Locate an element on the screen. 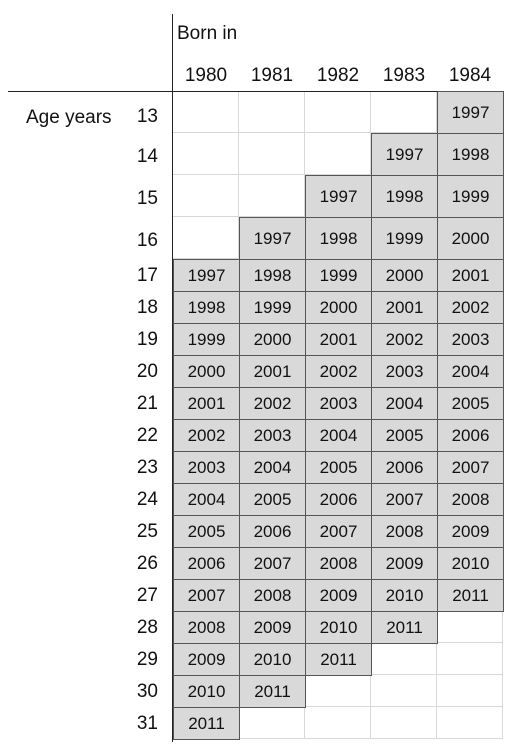 This screenshot has height=756, width=517. birth-year-header: 1984 is located at coordinates (470, 75).